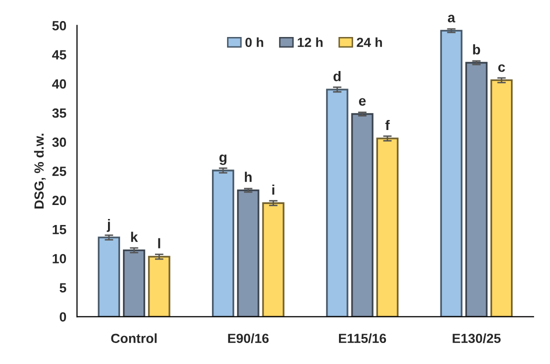  What do you see at coordinates (134, 338) in the screenshot?
I see `x-tick-label: Control` at bounding box center [134, 338].